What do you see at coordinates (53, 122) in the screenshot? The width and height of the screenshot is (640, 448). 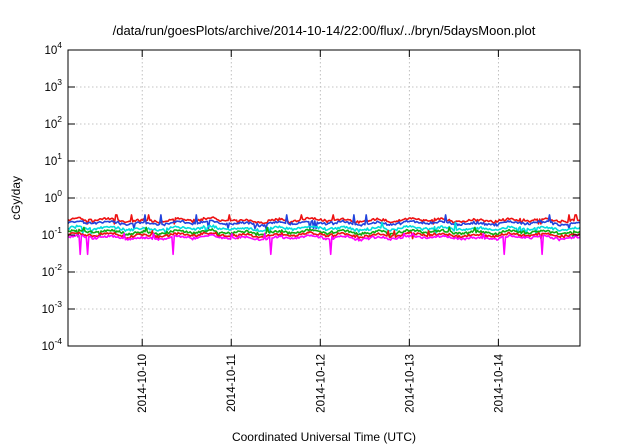 I see `y-tick-label: 10²` at bounding box center [53, 122].